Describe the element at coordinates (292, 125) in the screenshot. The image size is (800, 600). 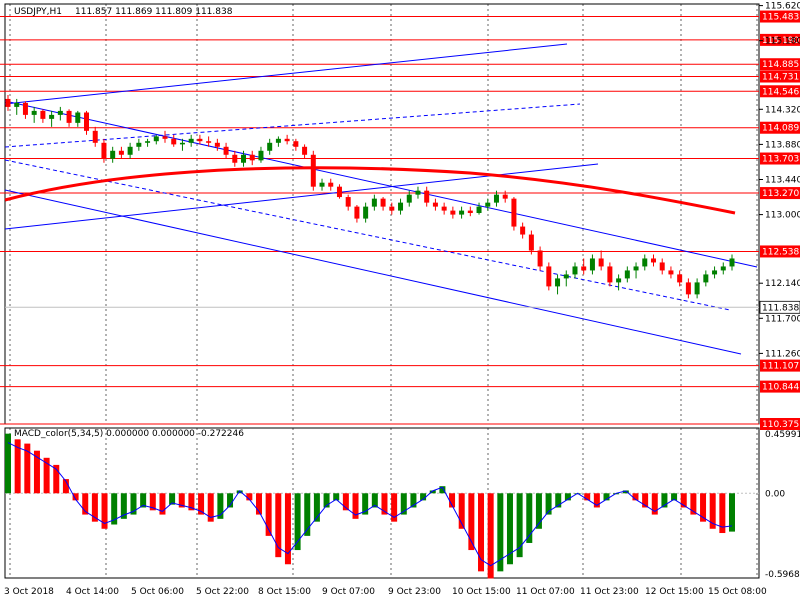
I see `trend-line` at that location.